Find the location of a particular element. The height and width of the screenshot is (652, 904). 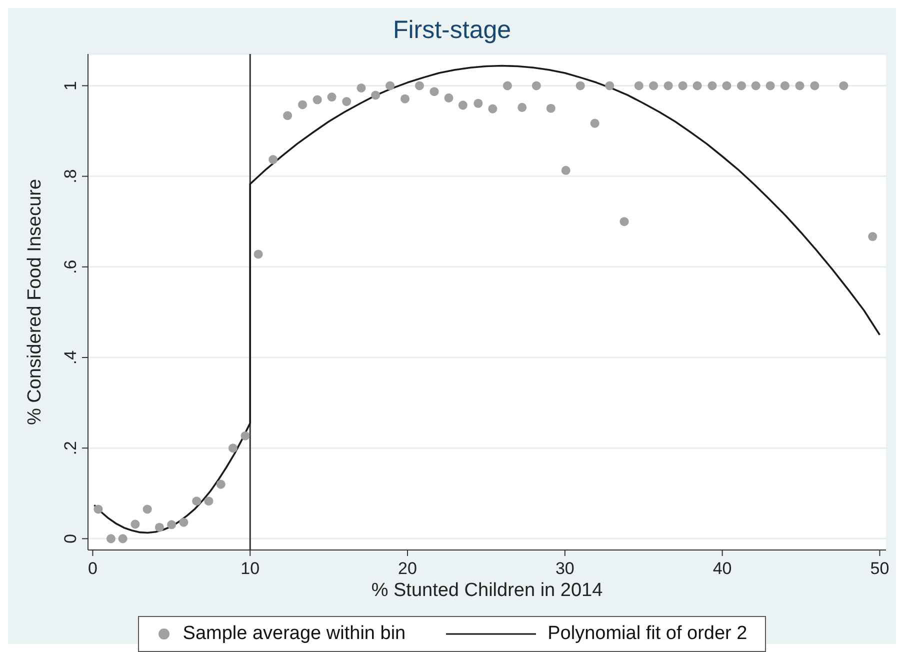

y-tick-label: 0 is located at coordinates (70, 539).